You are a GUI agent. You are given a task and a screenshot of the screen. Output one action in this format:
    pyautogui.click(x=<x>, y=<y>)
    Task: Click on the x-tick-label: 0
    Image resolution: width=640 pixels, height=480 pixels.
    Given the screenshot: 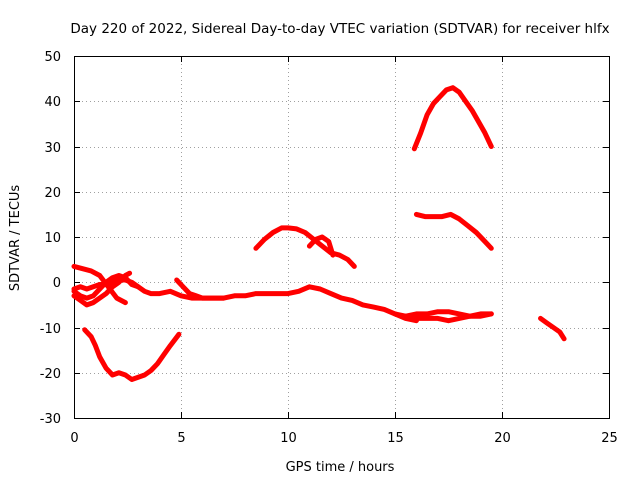 What is the action you would take?
    pyautogui.click(x=74, y=438)
    